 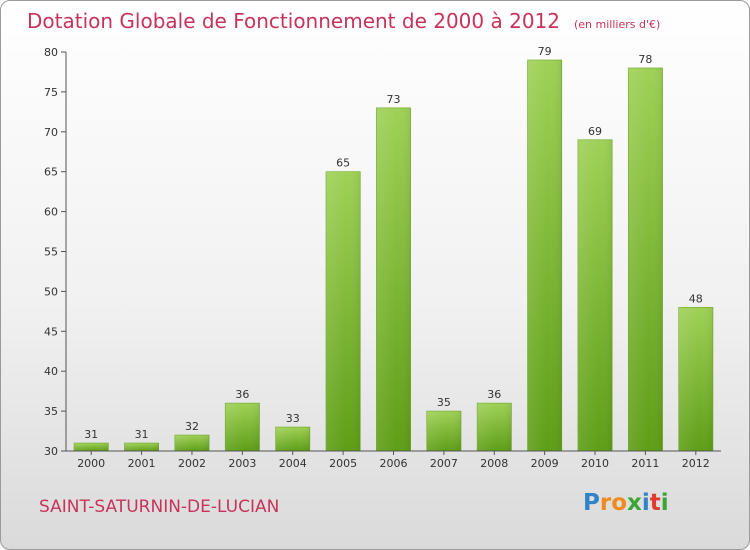 What do you see at coordinates (51, 52) in the screenshot?
I see `y-tick-label: 80` at bounding box center [51, 52].